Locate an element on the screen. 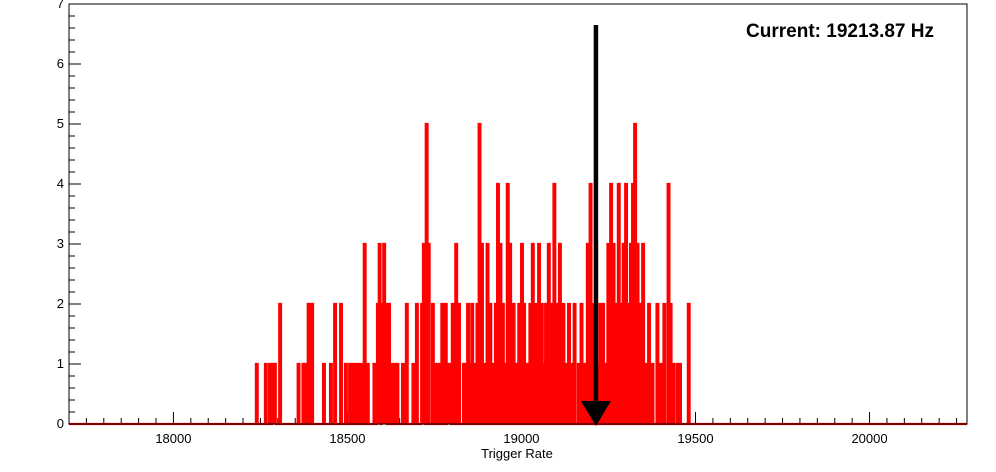  x-tick-label: 19000 is located at coordinates (521, 438).